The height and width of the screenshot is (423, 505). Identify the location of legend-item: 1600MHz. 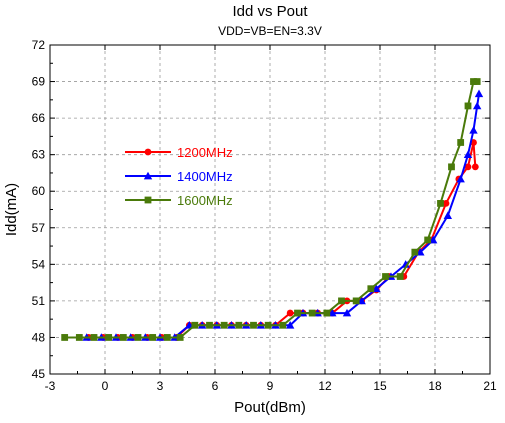
(179, 200).